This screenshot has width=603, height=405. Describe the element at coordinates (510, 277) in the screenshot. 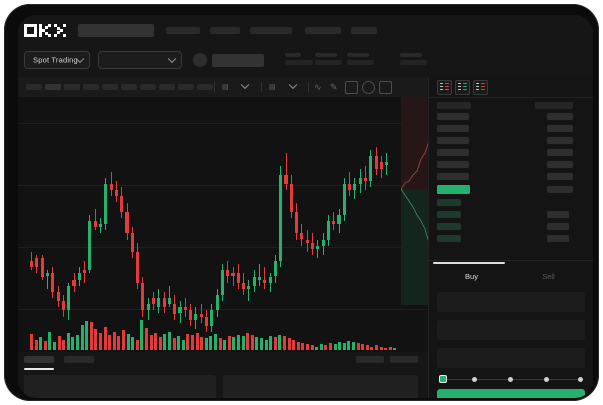

I see `trade-tabs: Buy Sell` at that location.